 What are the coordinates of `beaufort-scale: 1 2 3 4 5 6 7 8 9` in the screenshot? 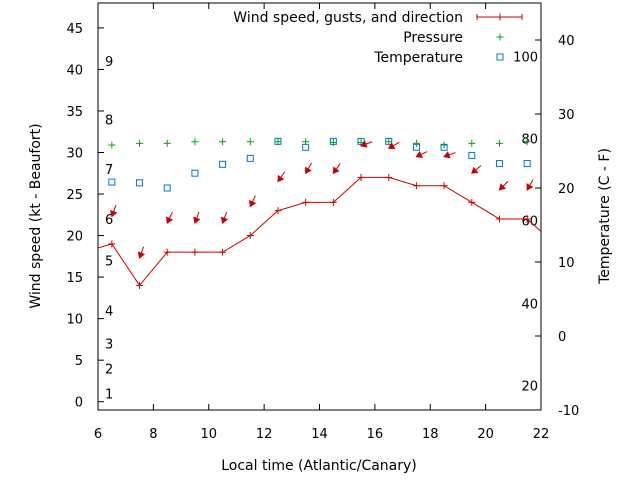 It's located at (109, 228).